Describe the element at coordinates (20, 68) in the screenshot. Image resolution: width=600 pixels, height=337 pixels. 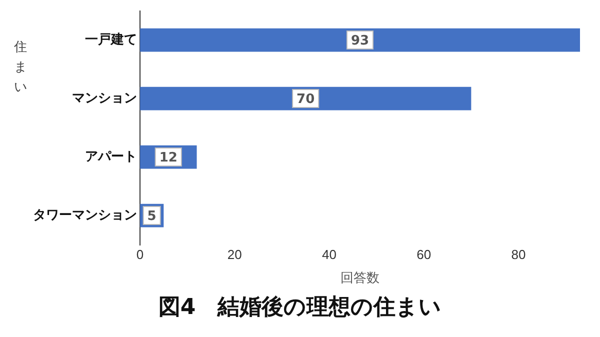
I see `y-axis-title: 住まい` at that location.